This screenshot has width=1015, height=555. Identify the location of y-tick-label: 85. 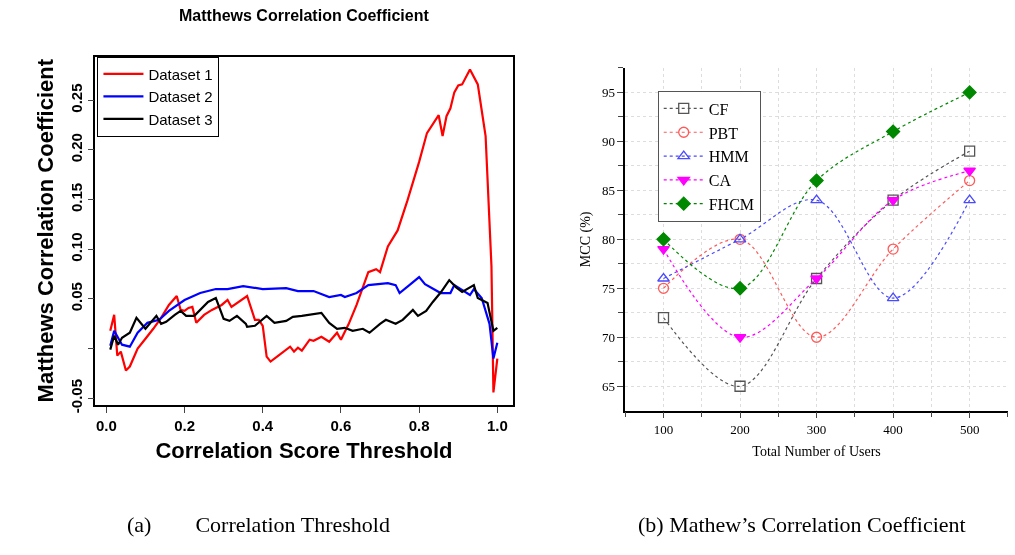
(608, 190).